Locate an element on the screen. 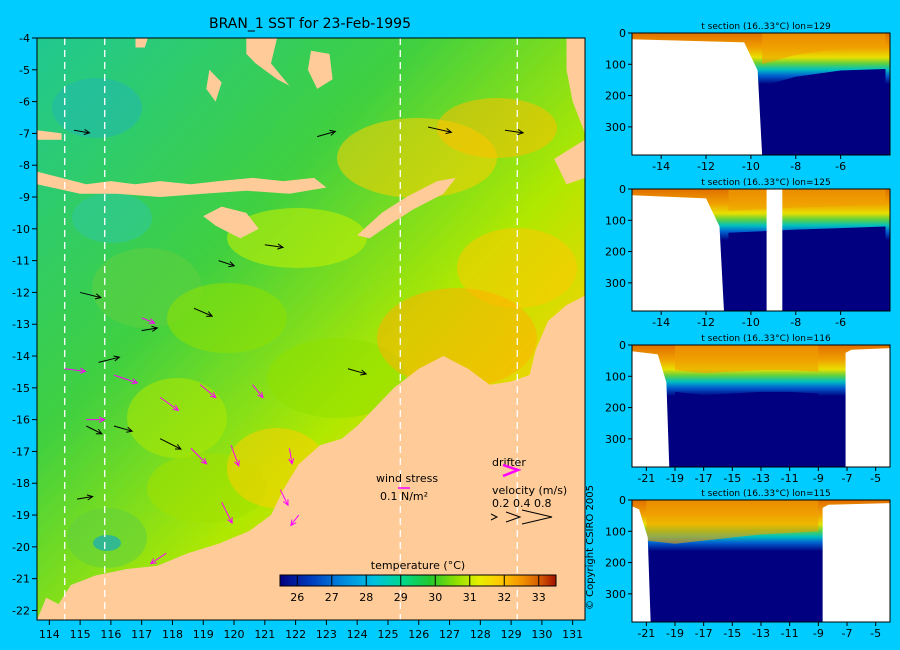 Image resolution: width=900 pixels, height=650 pixels. lon-tick-label: 116 is located at coordinates (110, 634).